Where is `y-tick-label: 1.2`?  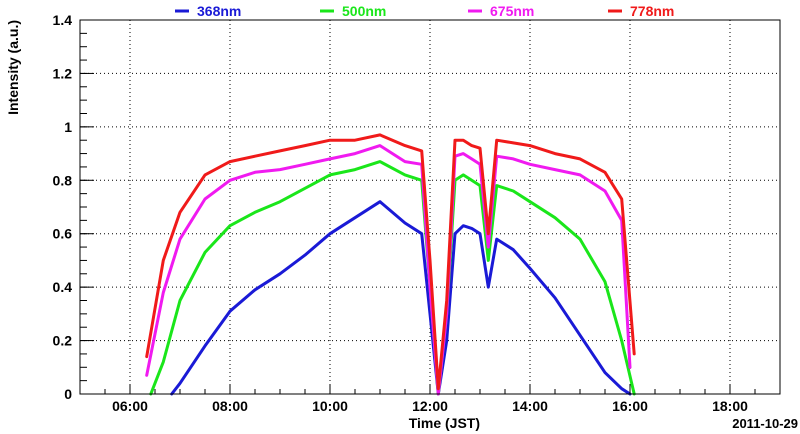 y-tick-label: 1.2 is located at coordinates (63, 73).